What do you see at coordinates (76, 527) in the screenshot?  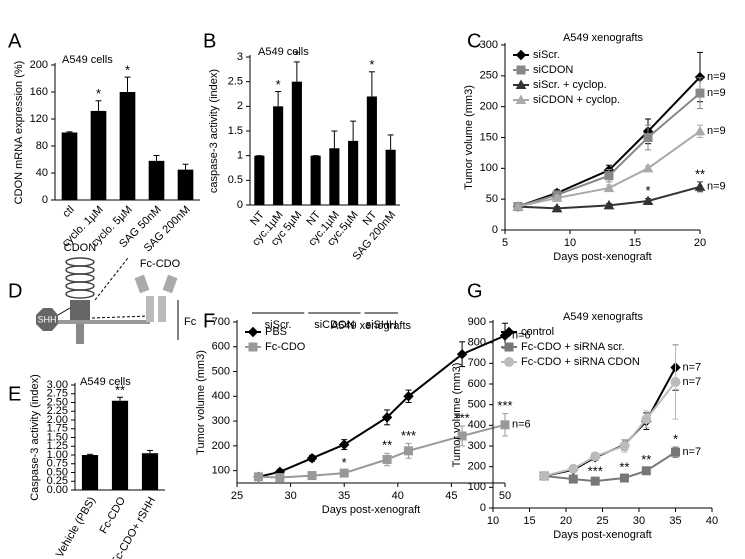 I see `x-tick-label: Vehicle (PBS)` at bounding box center [76, 527].